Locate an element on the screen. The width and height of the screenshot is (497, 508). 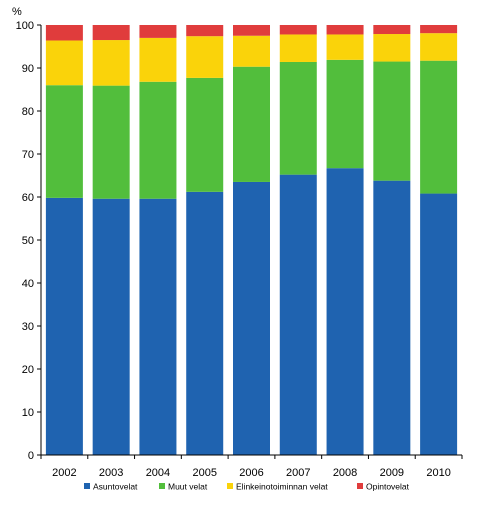
bar-2007-asuntovelat is located at coordinates (298, 314).